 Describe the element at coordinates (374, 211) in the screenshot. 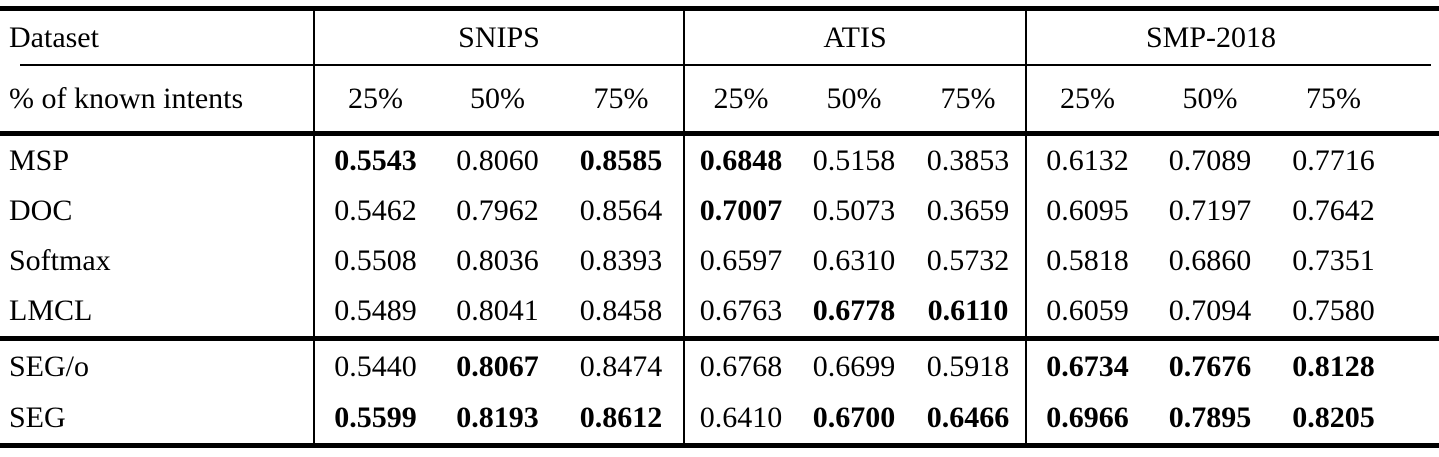

I see `value-cell: 0.5462` at that location.